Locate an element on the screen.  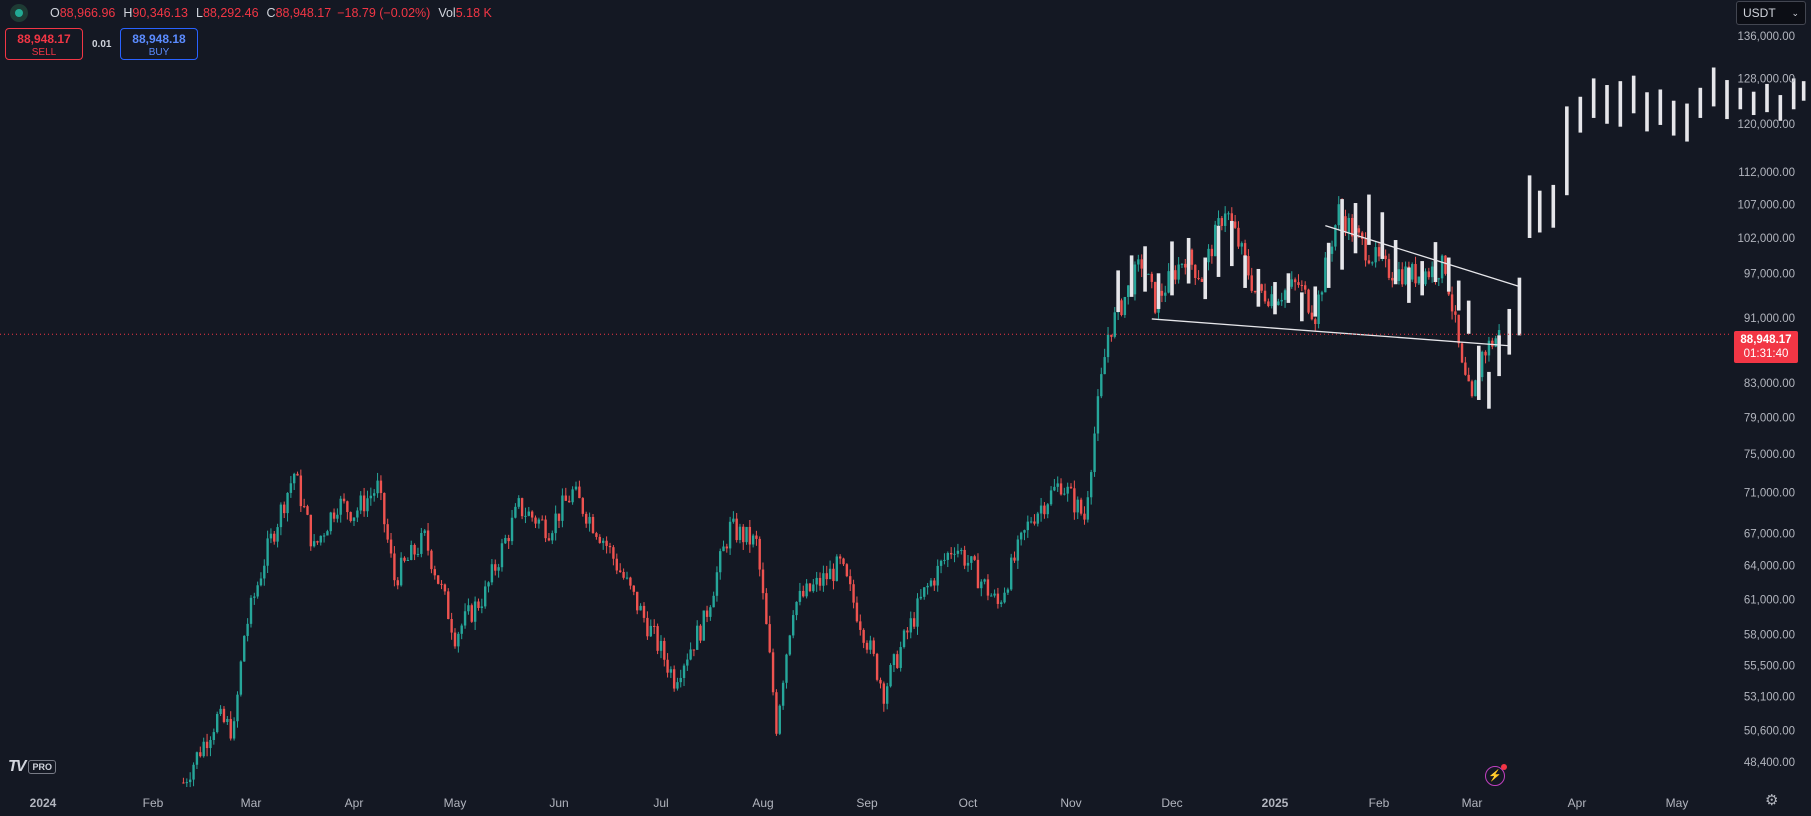
tradingview-logo: TV PRO is located at coordinates (32, 767).